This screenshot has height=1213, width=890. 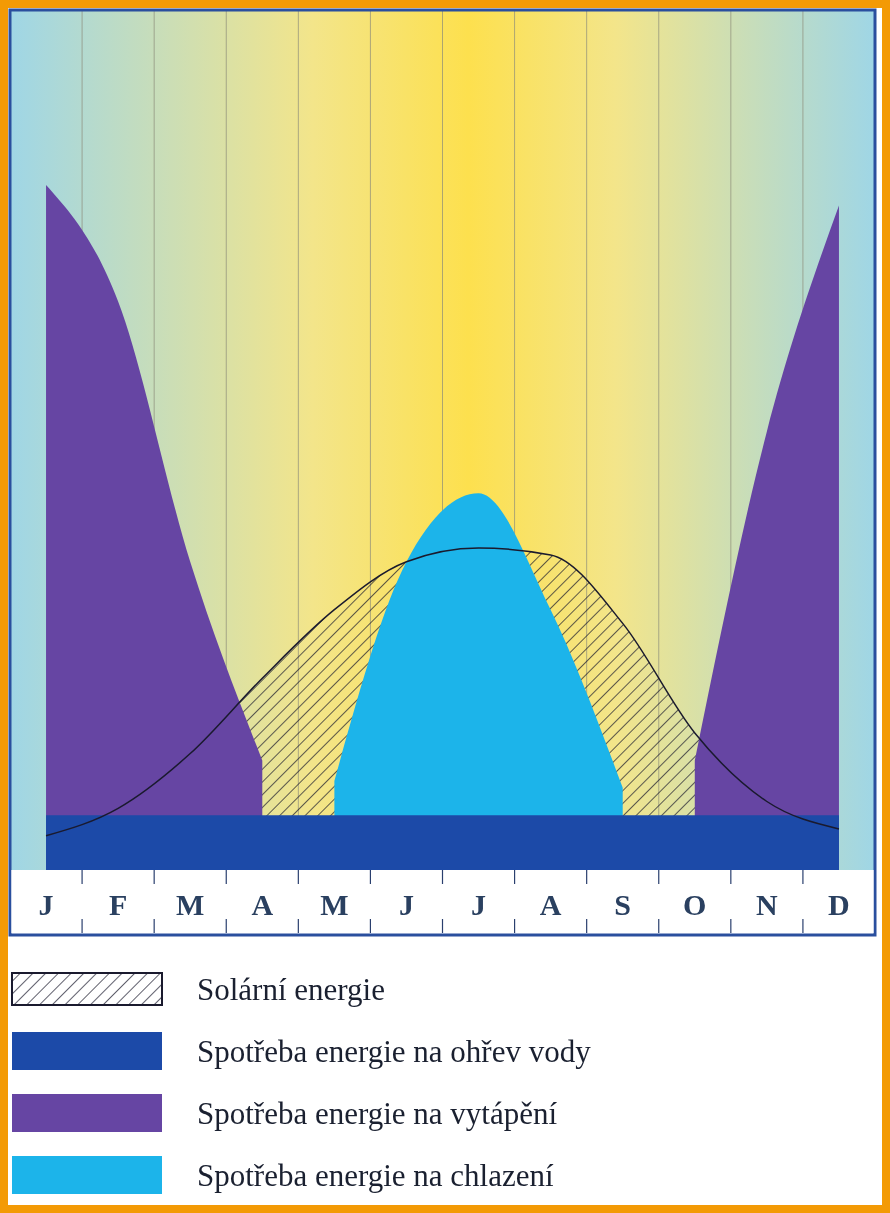 I want to click on legend-label: Spotřeba energie na ohřev vody, so click(x=394, y=1051).